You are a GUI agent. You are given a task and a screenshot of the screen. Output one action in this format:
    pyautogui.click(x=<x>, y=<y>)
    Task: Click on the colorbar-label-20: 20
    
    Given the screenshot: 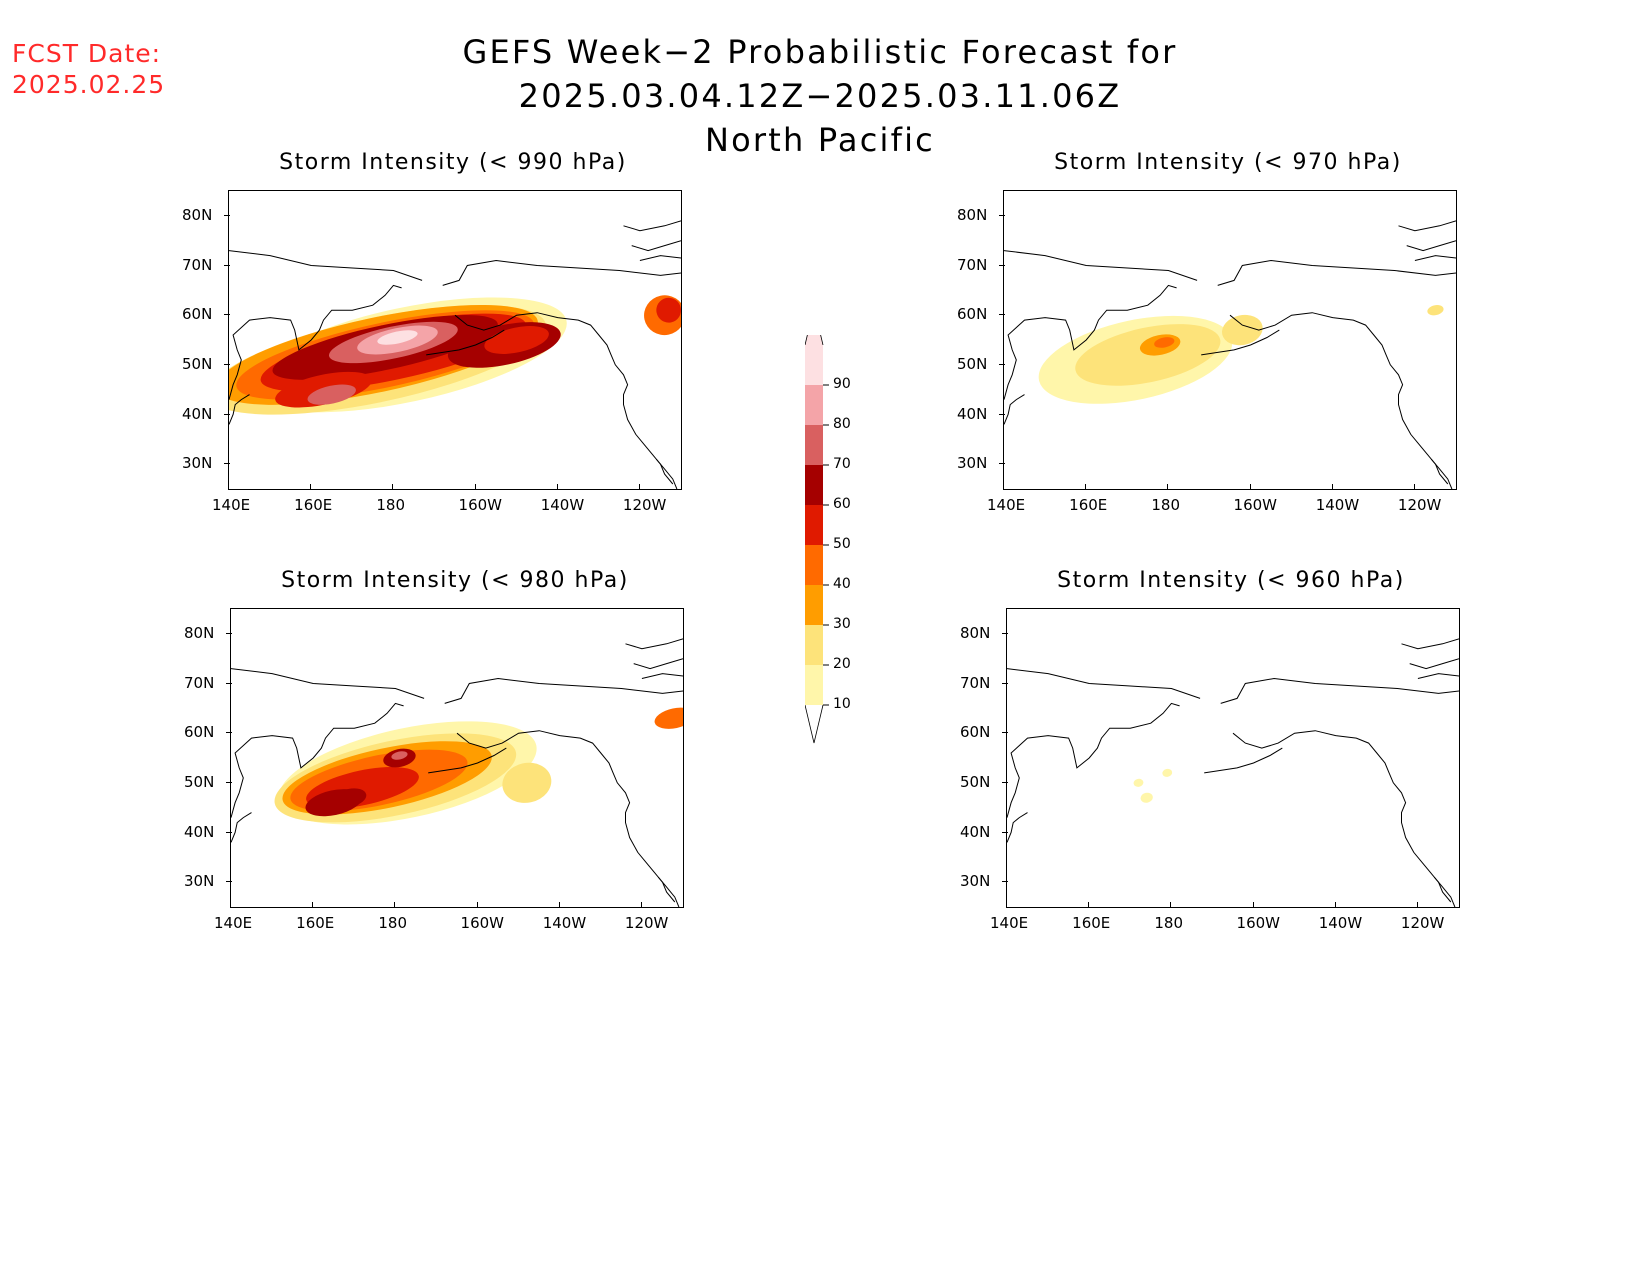 What is the action you would take?
    pyautogui.click(x=842, y=664)
    